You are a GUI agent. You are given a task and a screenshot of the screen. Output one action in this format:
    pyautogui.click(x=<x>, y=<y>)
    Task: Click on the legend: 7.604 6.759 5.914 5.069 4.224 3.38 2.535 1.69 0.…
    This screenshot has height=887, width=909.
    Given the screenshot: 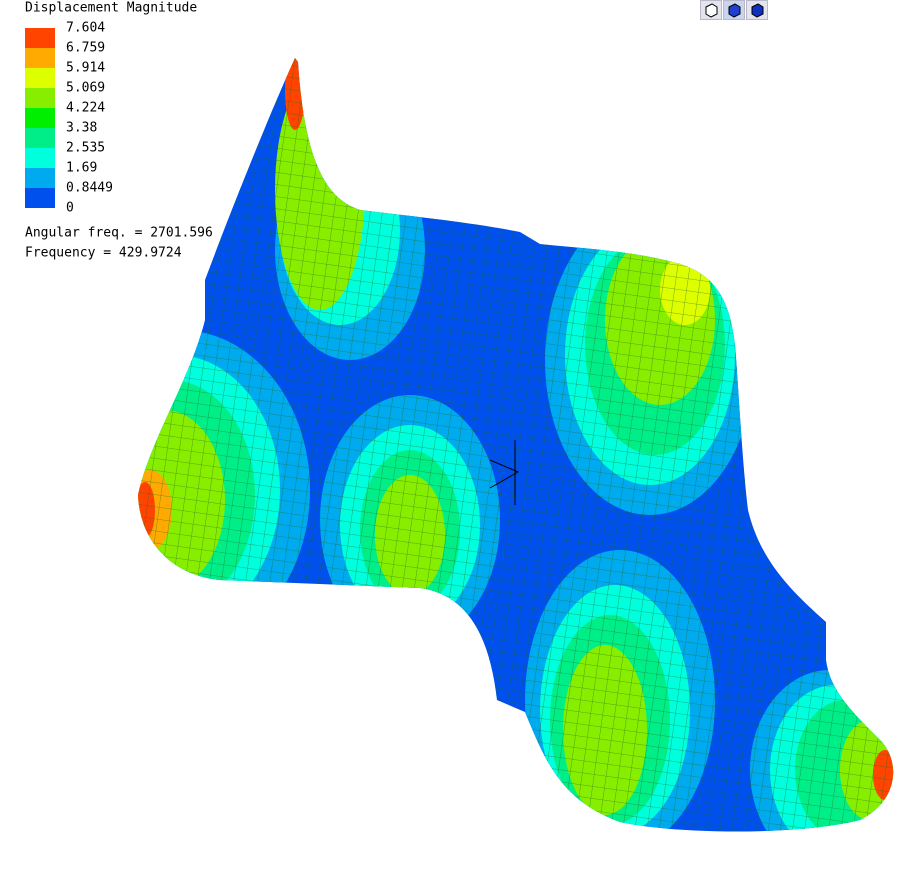 What is the action you would take?
    pyautogui.click(x=69, y=118)
    